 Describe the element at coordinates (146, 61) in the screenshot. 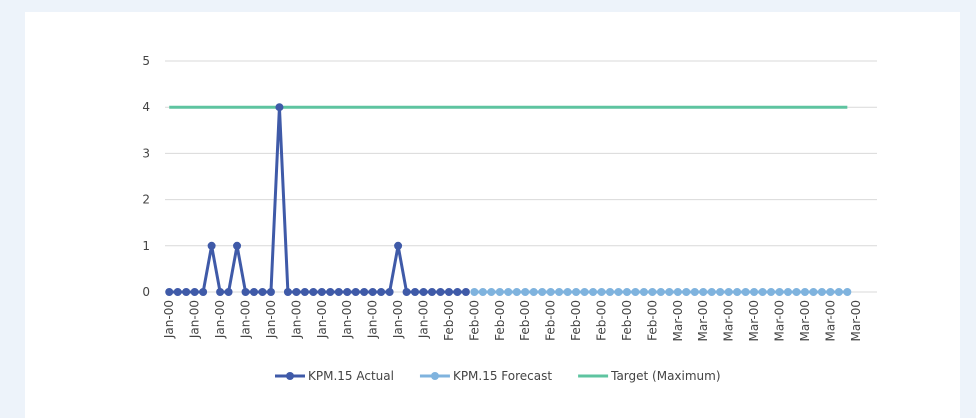

I see `y-tick-label: 5` at that location.